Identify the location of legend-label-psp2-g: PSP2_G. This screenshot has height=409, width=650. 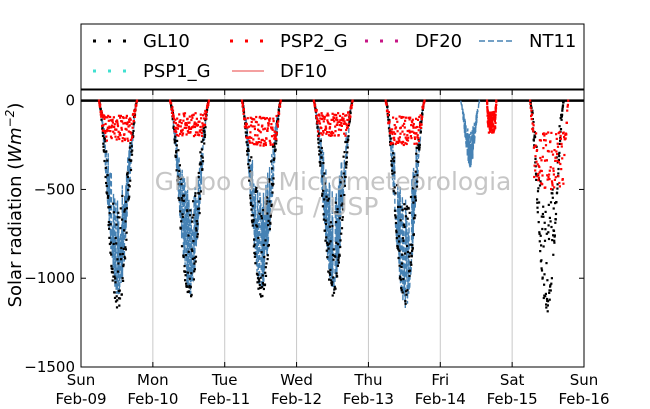
(314, 41).